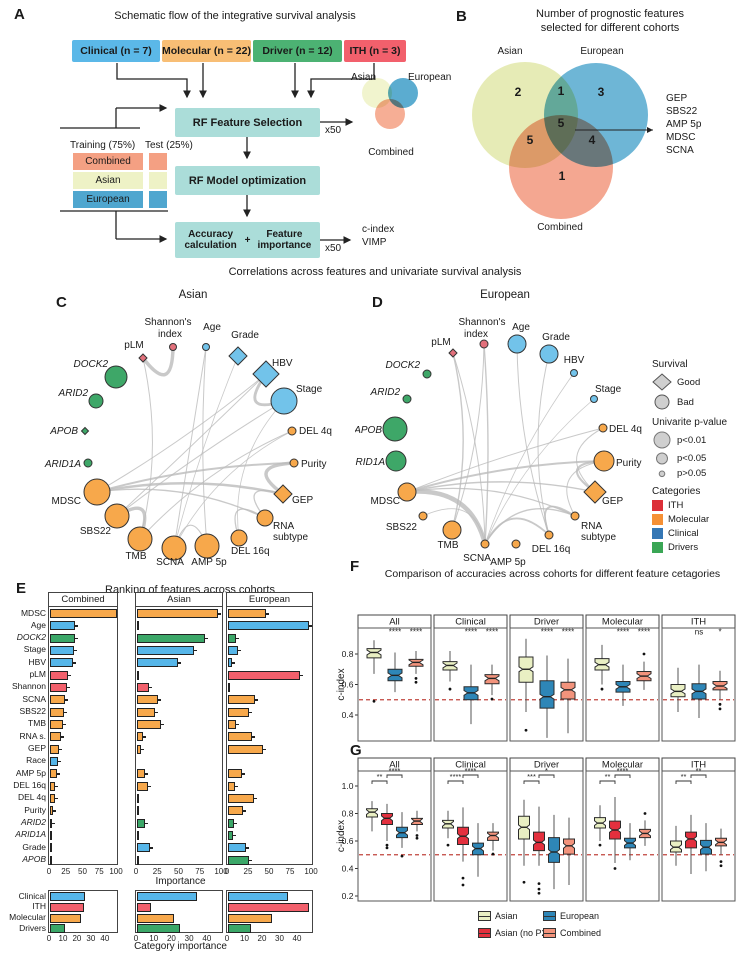 The image size is (749, 959). I want to click on categories-legend-title: Categories, so click(676, 491).